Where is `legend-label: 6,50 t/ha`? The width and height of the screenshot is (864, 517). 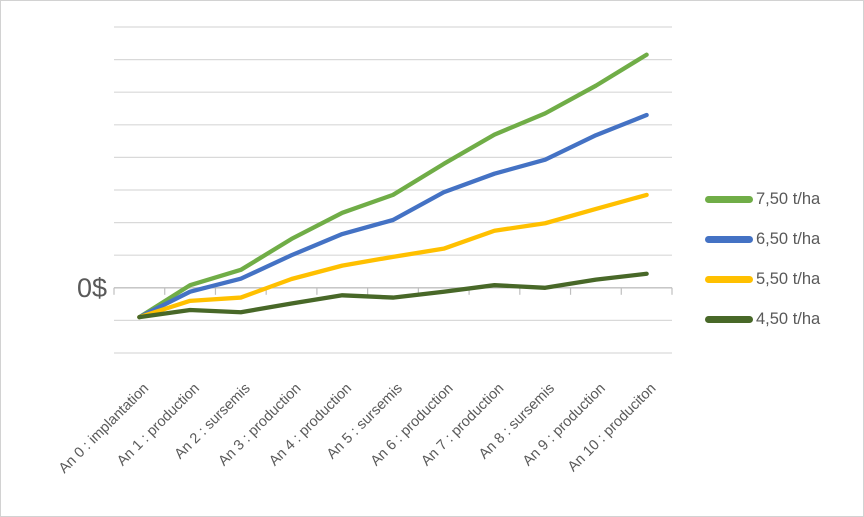 legend-label: 6,50 t/ha is located at coordinates (788, 239).